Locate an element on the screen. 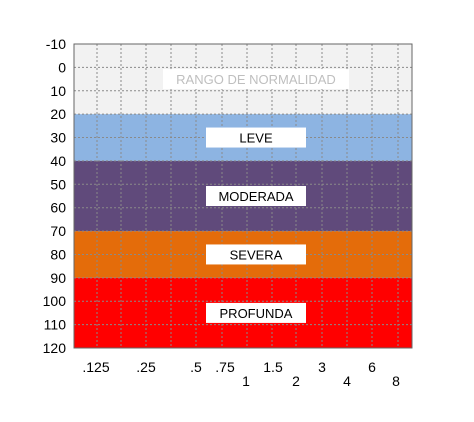  band-label-text: RANGO DE NORMALIDAD is located at coordinates (256, 79).